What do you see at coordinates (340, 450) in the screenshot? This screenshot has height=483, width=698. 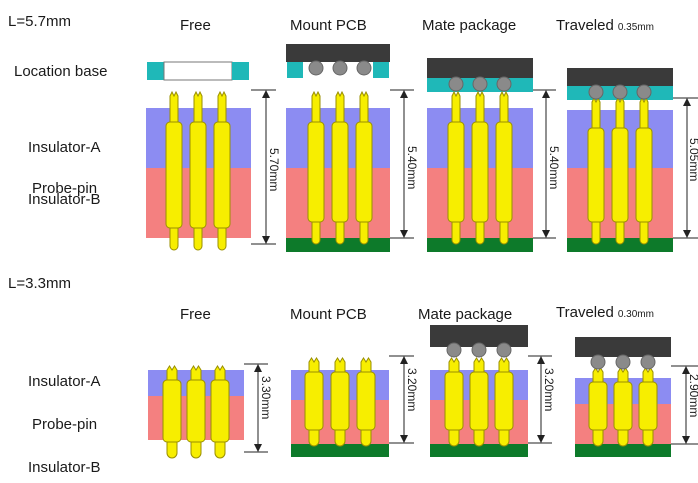 I see `pcb` at bounding box center [340, 450].